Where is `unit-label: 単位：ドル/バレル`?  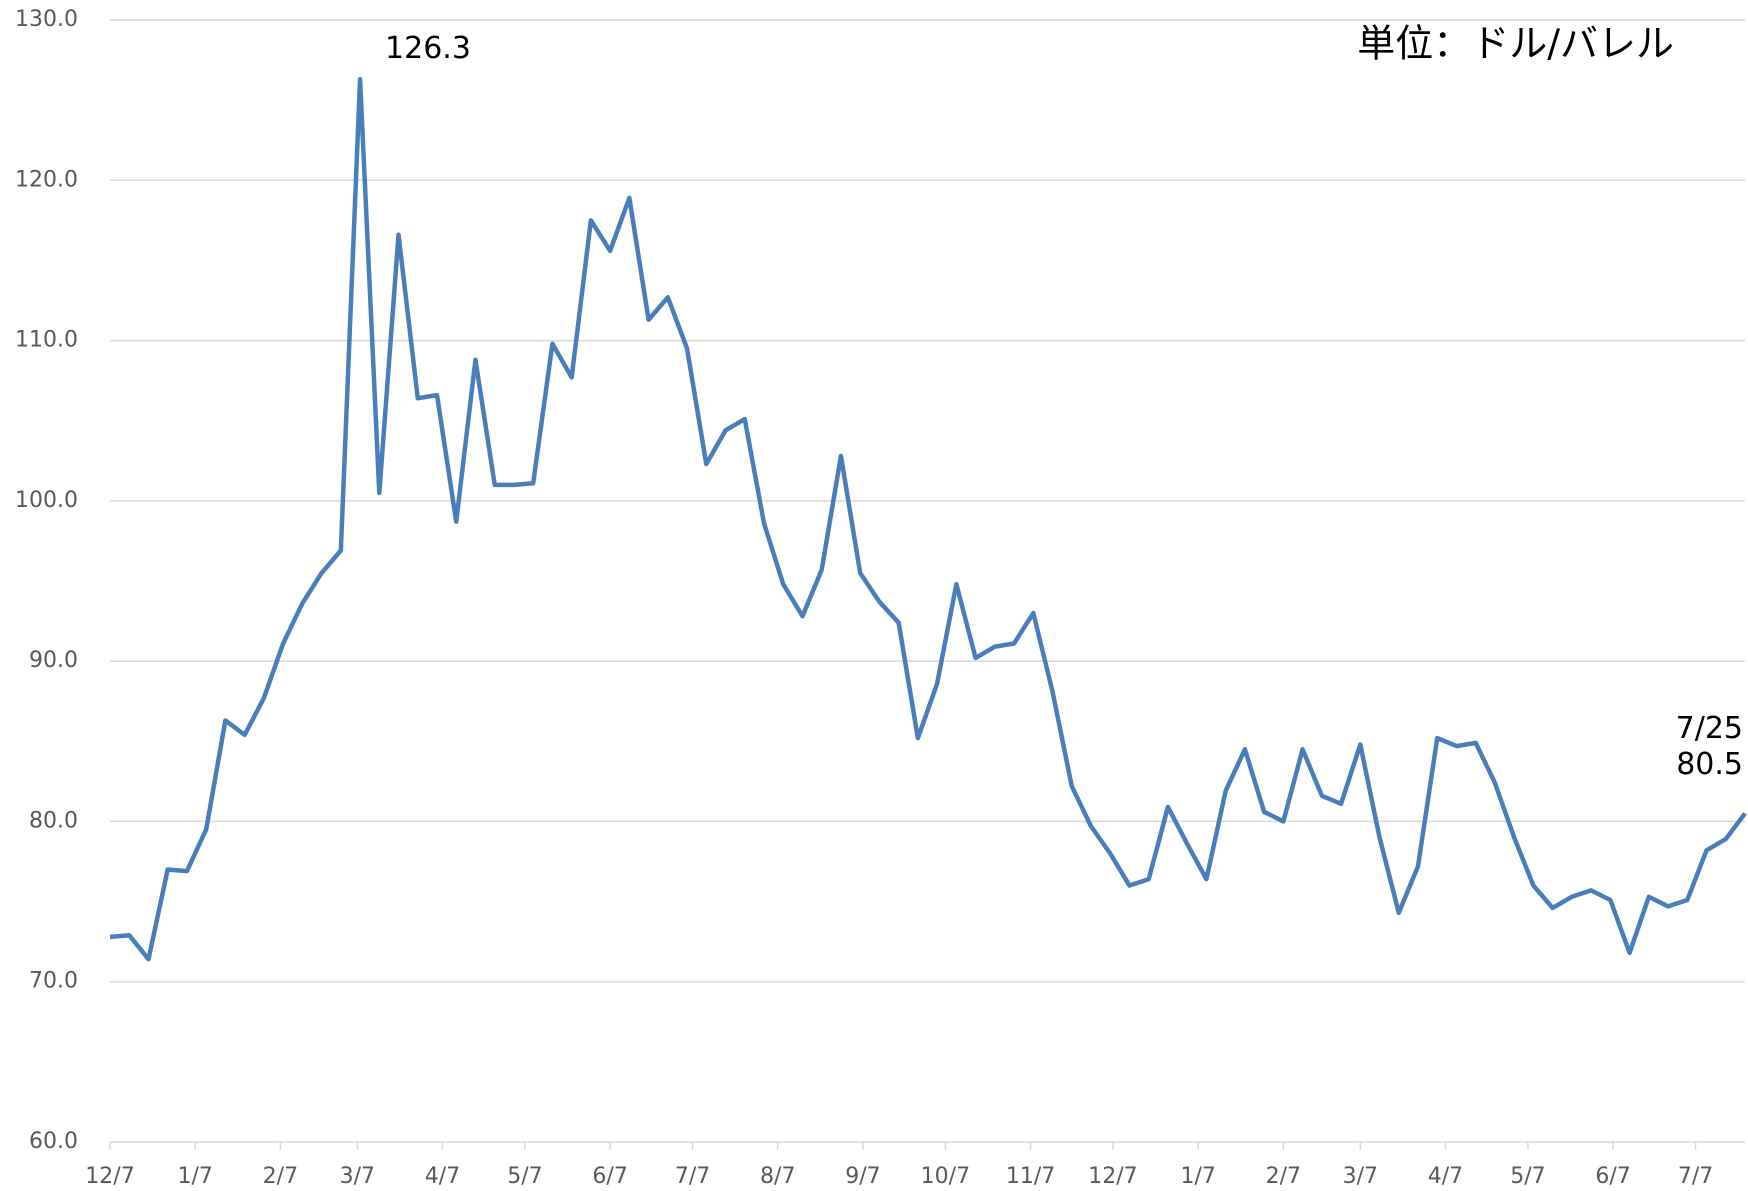
unit-label: 単位：ドル/バレル is located at coordinates (1515, 44).